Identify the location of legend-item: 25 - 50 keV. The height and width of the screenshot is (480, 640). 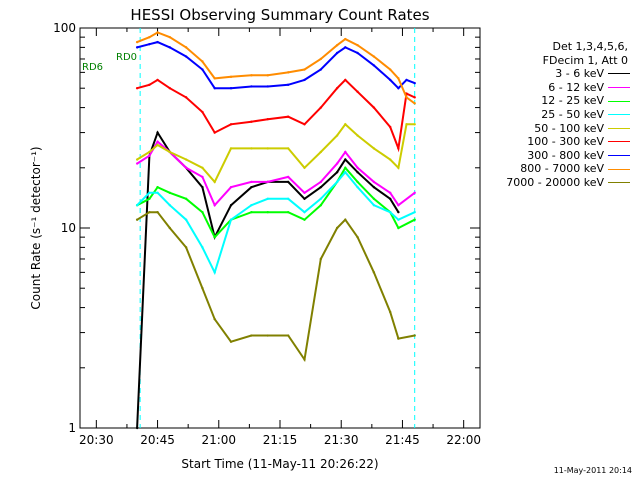
(550, 115).